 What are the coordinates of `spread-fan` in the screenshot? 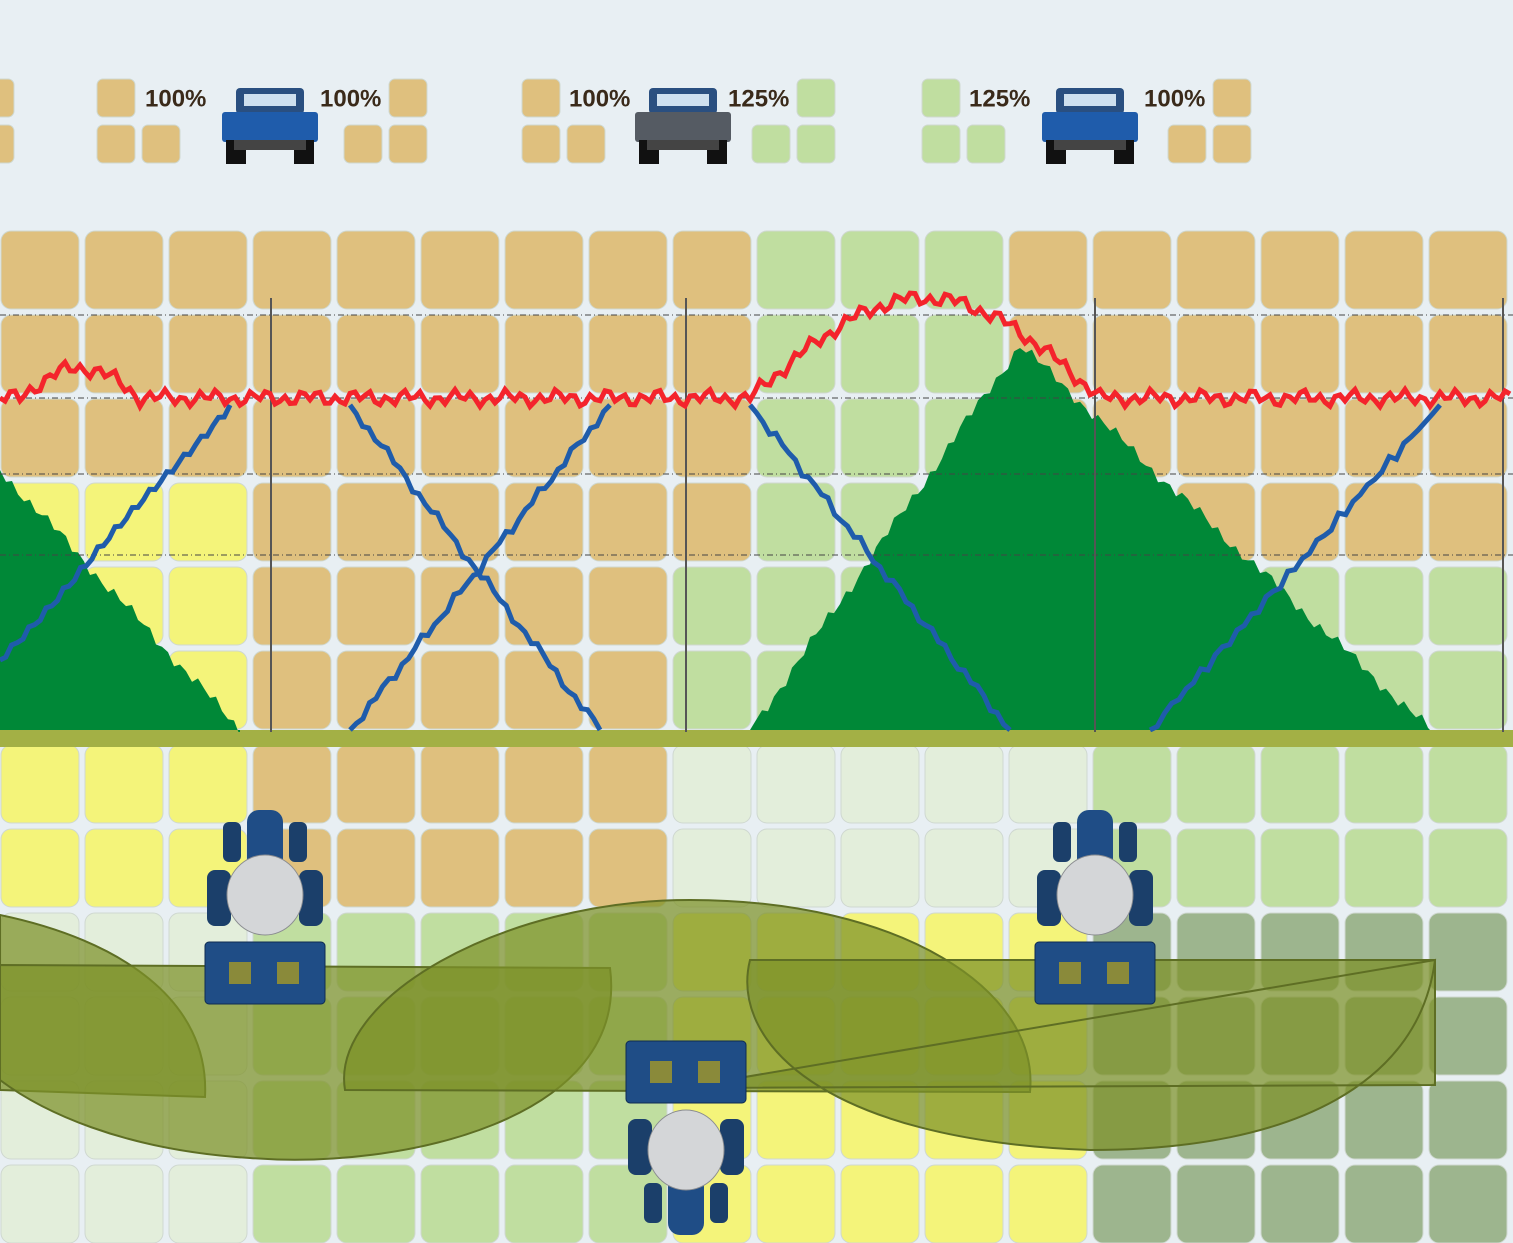 It's located at (1058, 1055).